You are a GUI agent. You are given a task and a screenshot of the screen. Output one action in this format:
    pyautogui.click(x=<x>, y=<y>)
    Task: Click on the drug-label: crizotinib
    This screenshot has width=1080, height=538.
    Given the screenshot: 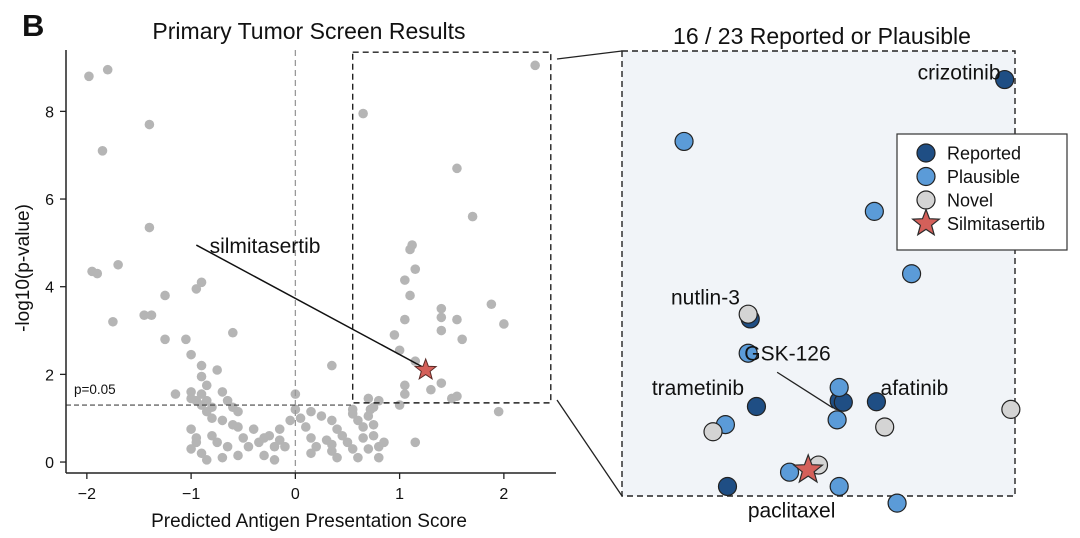 What is the action you would take?
    pyautogui.click(x=959, y=73)
    